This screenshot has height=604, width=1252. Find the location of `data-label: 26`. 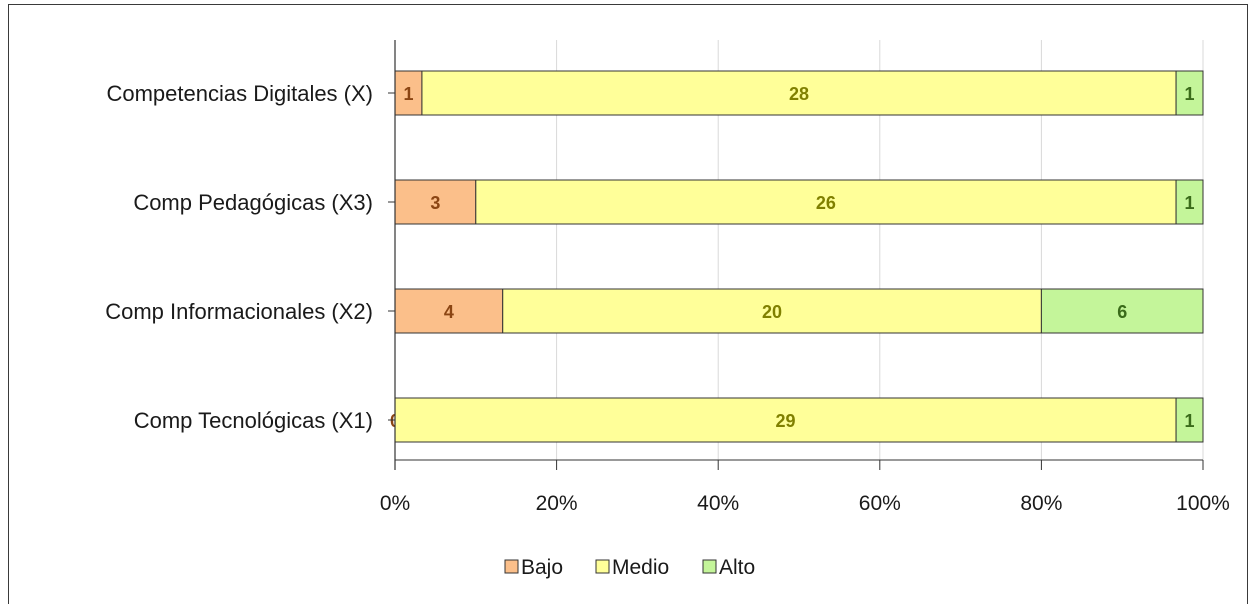

data-label: 26 is located at coordinates (826, 203).